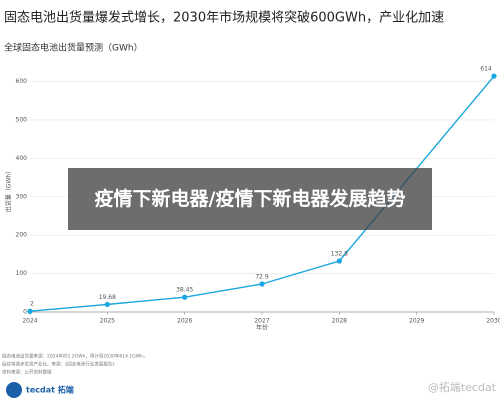  I want to click on x-tick-label: 2027, so click(261, 321).